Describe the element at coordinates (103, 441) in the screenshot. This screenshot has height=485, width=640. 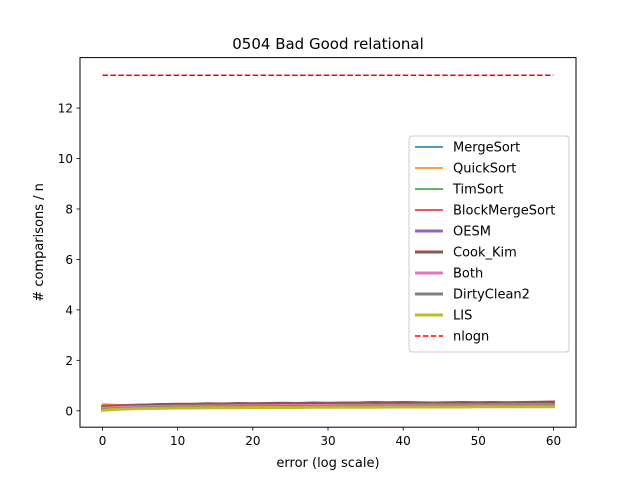
I see `x-tick-label: 0` at that location.